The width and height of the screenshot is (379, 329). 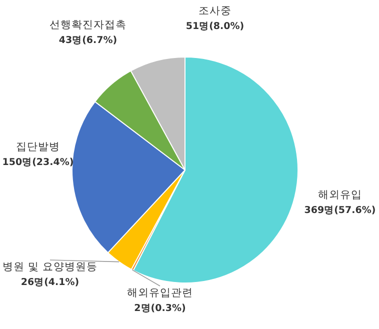 What do you see at coordinates (160, 293) in the screenshot?
I see `slice-label: 해외유입관련` at bounding box center [160, 293].